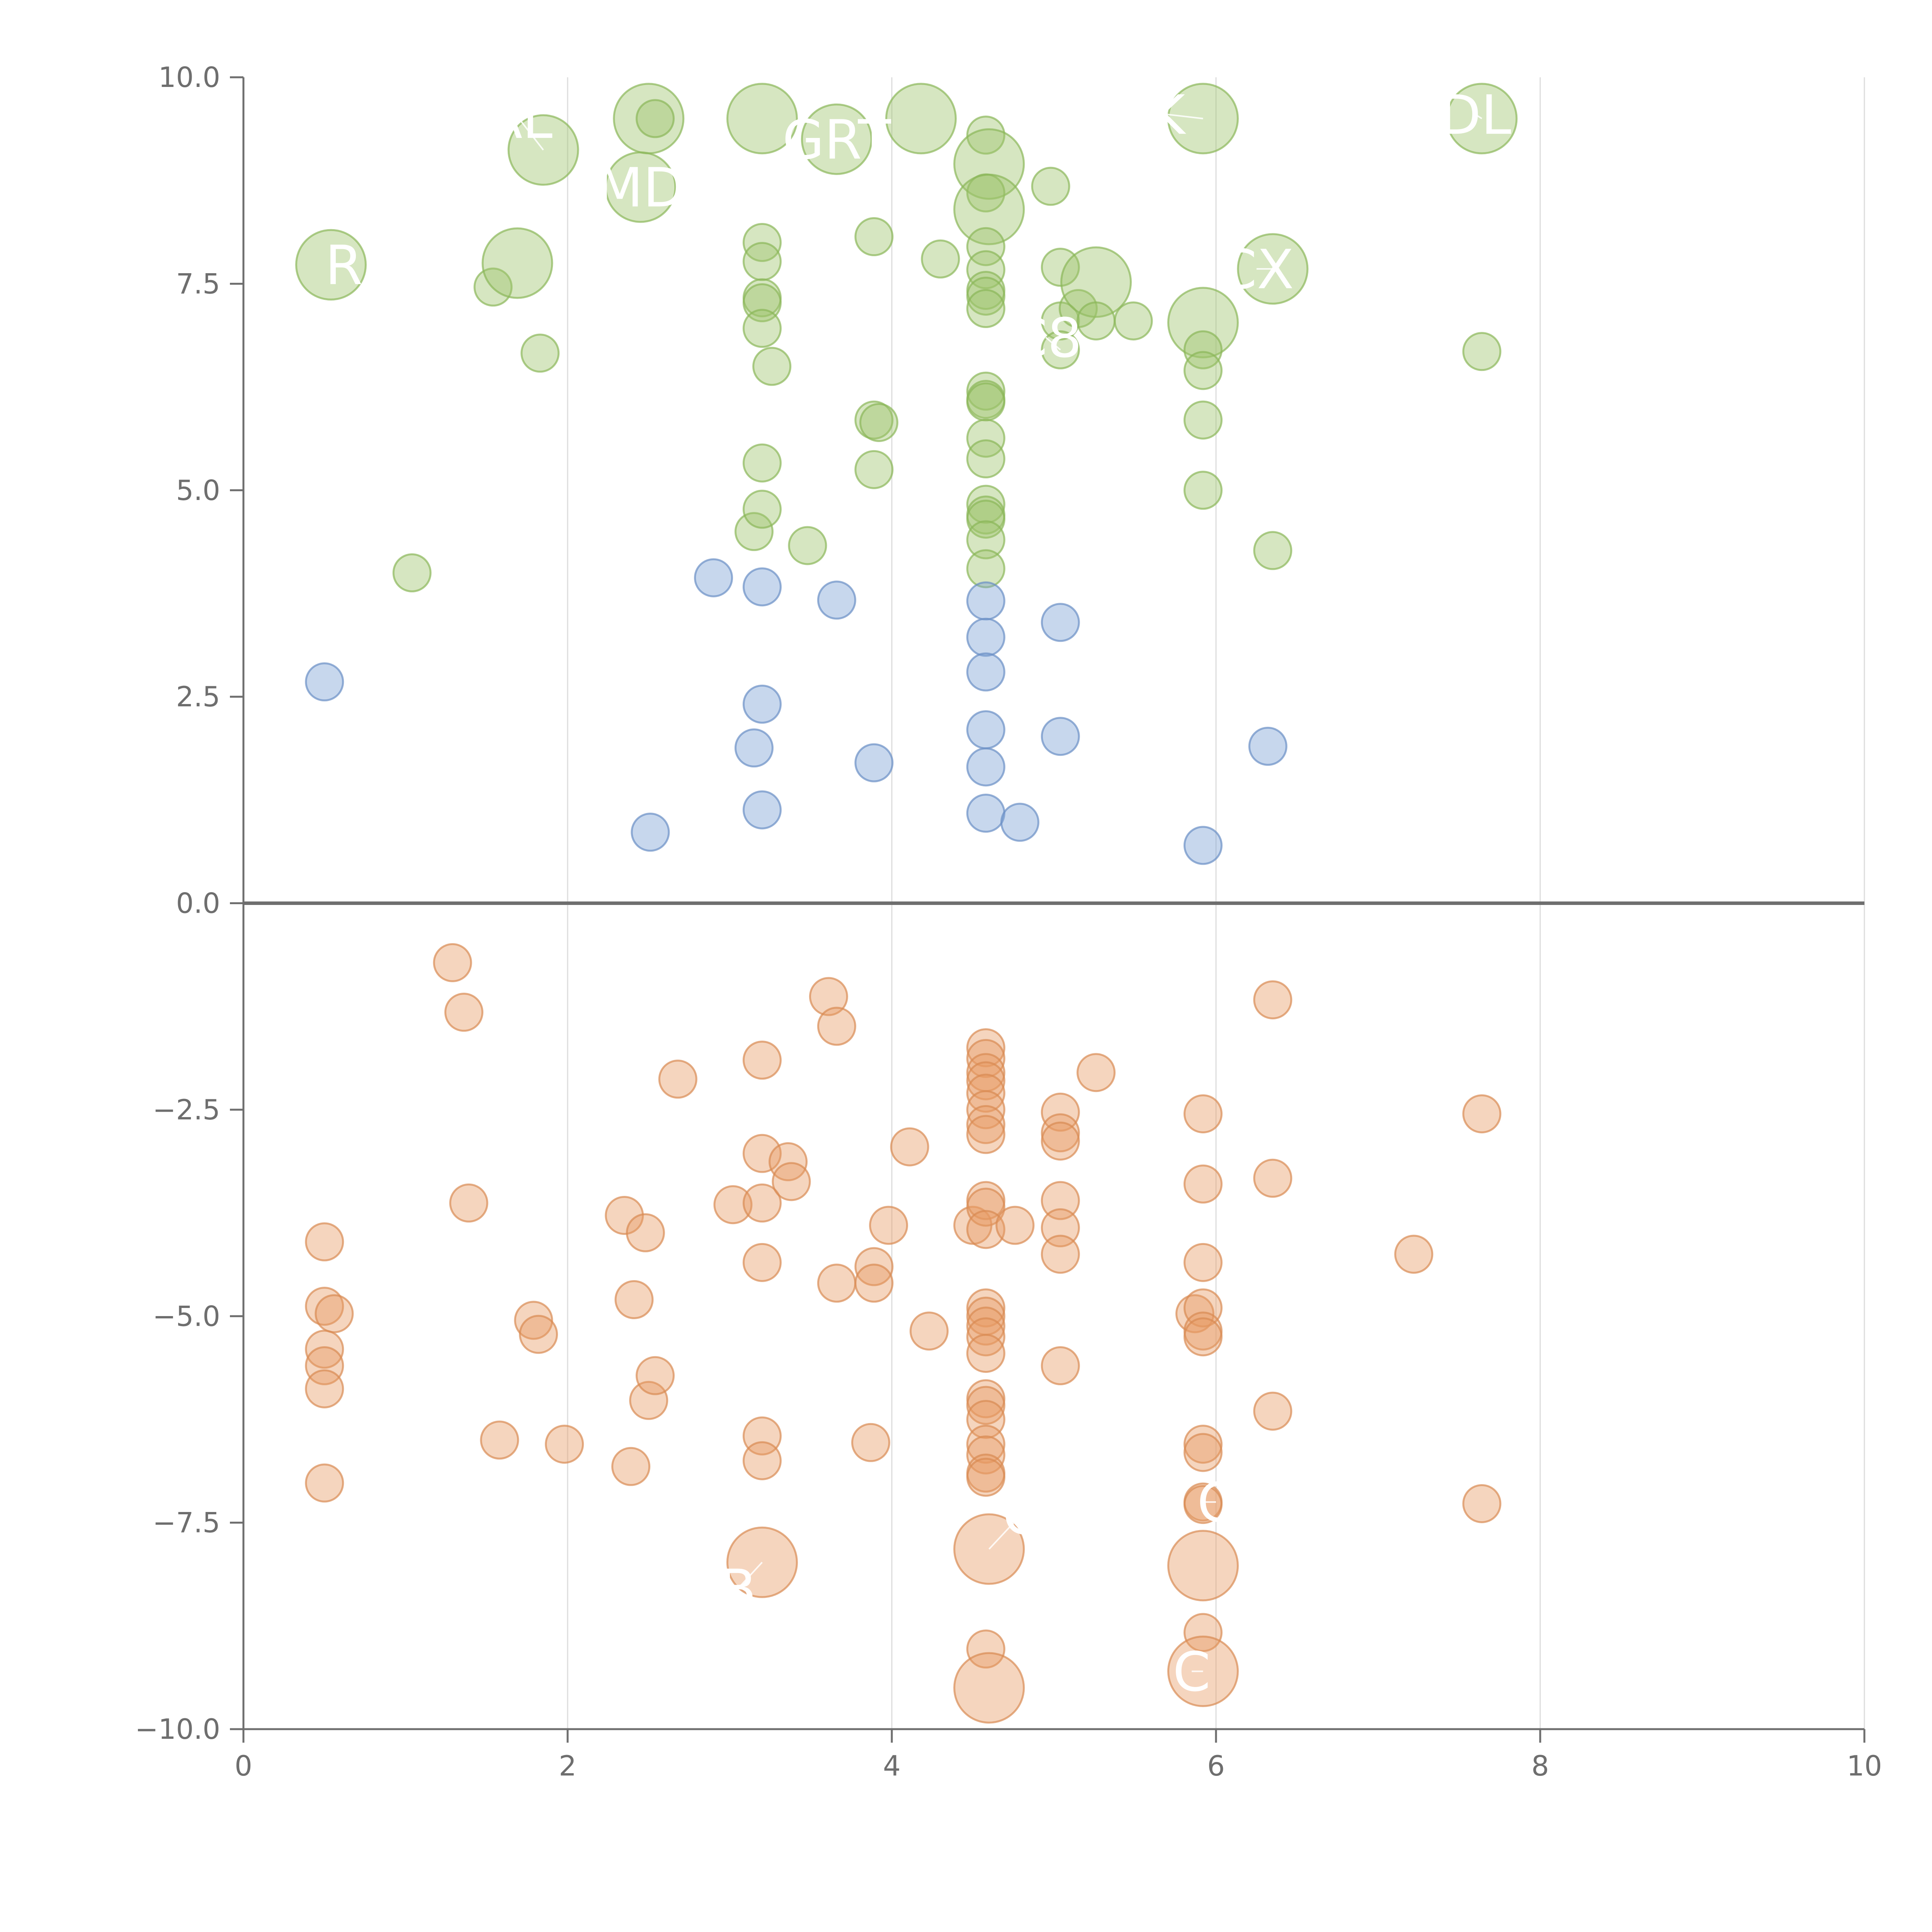 The image size is (1932, 1932). What do you see at coordinates (892, 1766) in the screenshot?
I see `x-tick-label-2: 4` at bounding box center [892, 1766].